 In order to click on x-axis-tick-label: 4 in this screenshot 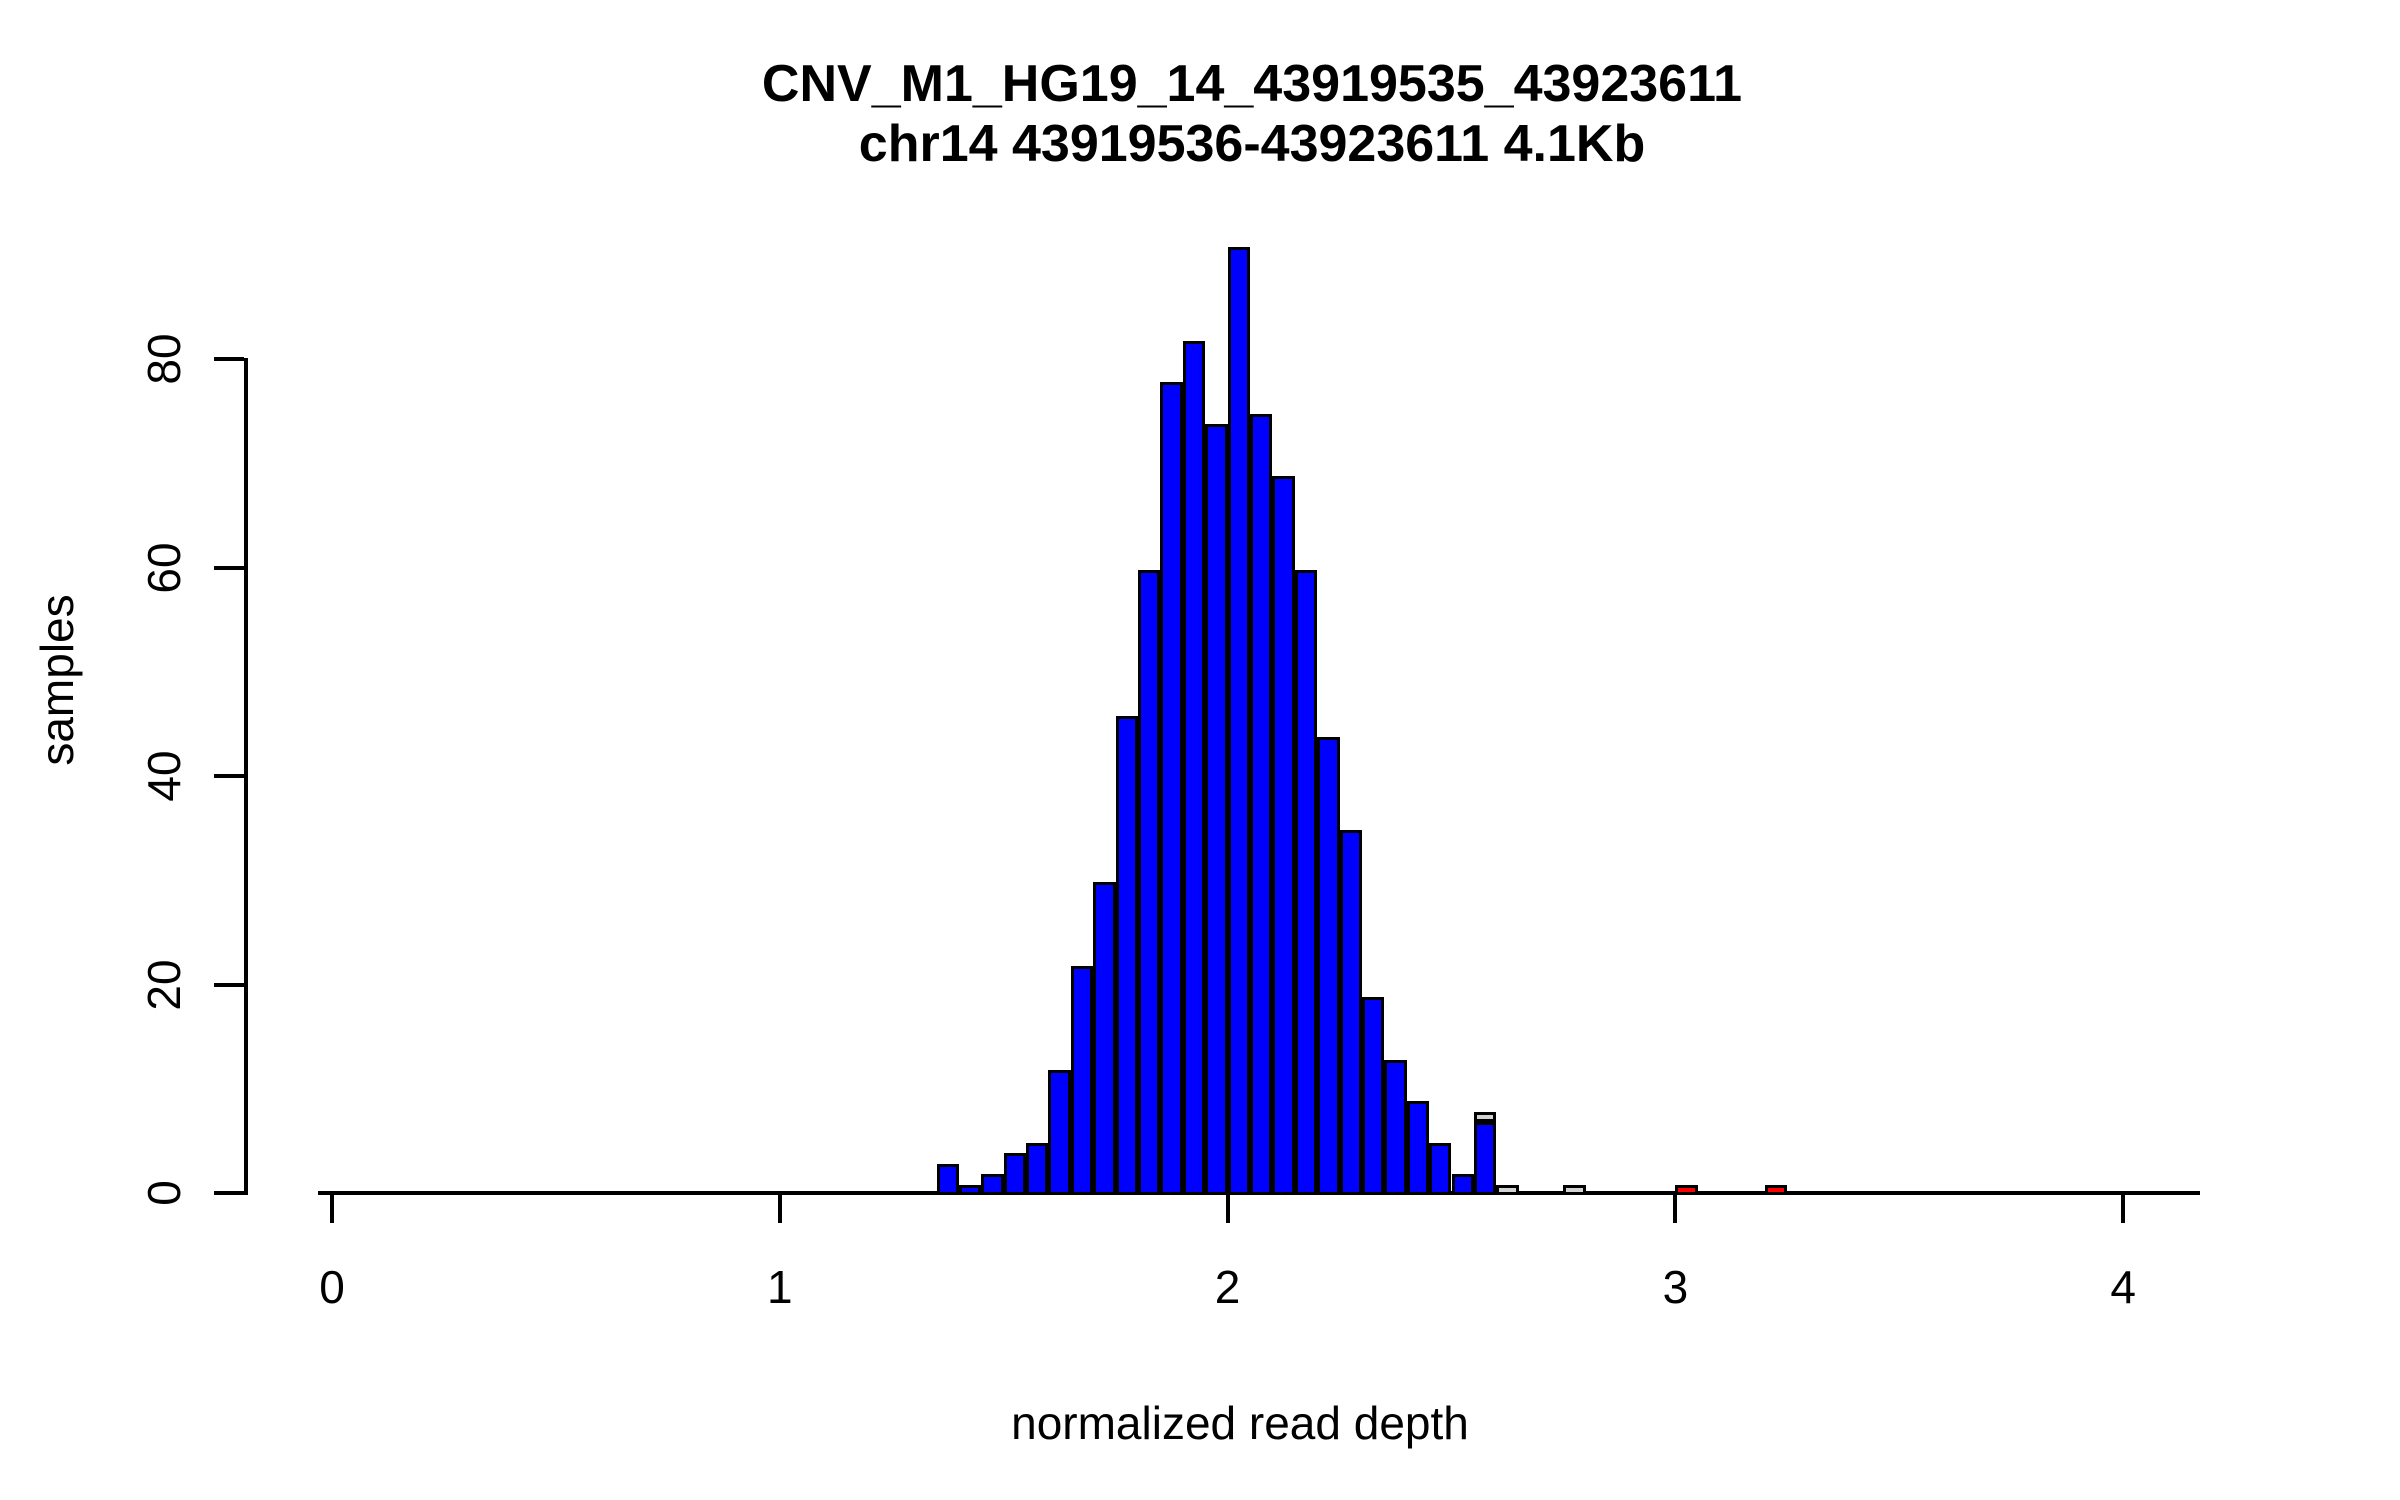, I will do `click(2123, 1287)`.